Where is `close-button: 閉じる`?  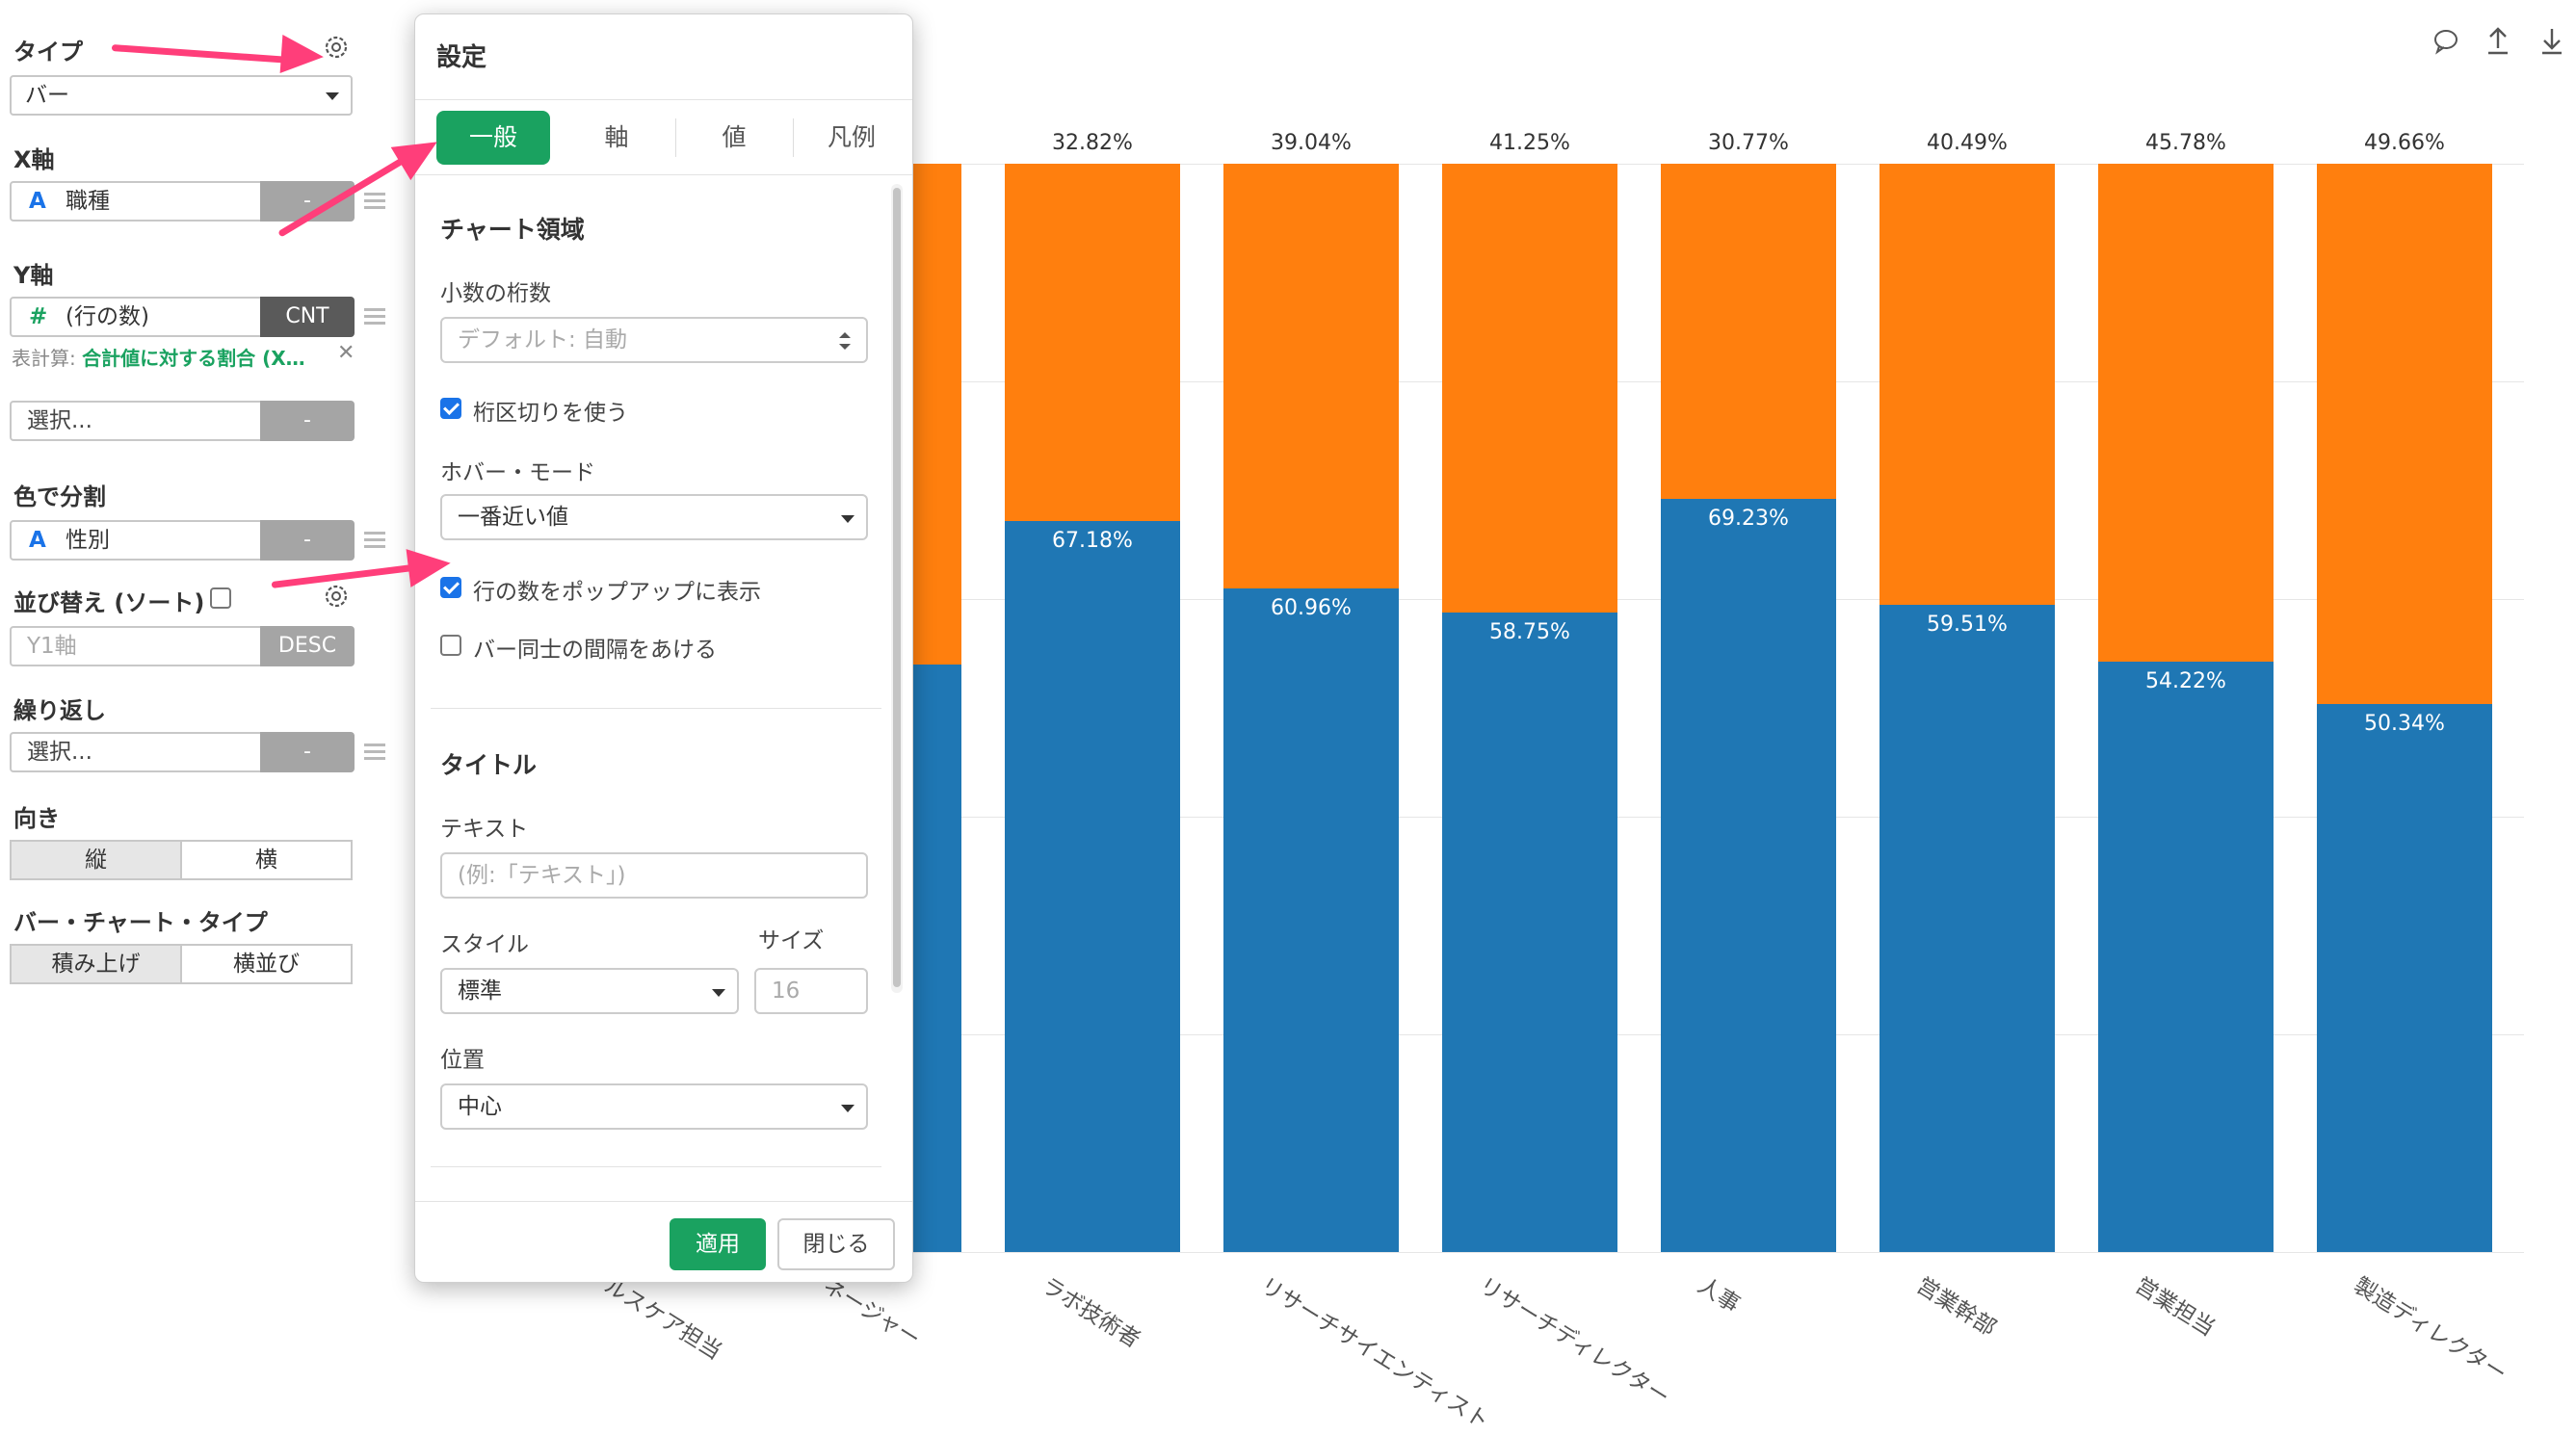
close-button: 閉じる is located at coordinates (836, 1244).